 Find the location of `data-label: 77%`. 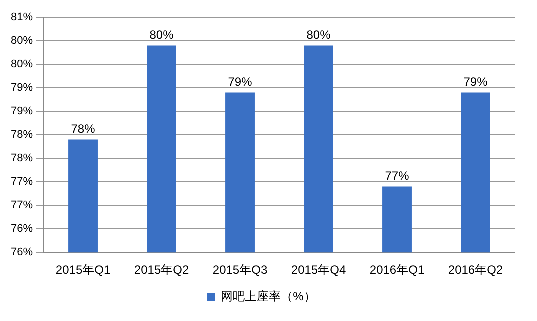

data-label: 77% is located at coordinates (397, 176).